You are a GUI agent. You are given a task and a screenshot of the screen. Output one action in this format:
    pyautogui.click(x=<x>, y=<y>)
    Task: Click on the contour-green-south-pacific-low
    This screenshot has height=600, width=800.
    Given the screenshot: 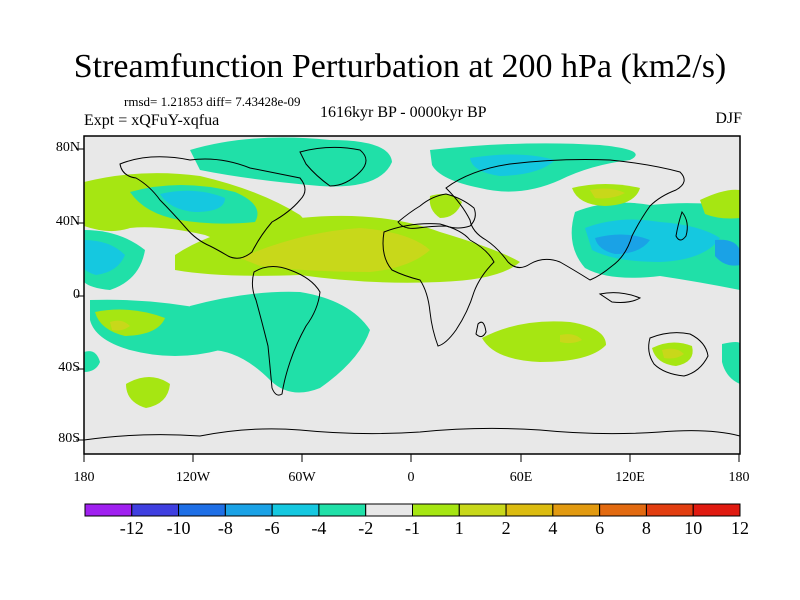 What is the action you would take?
    pyautogui.click(x=148, y=392)
    